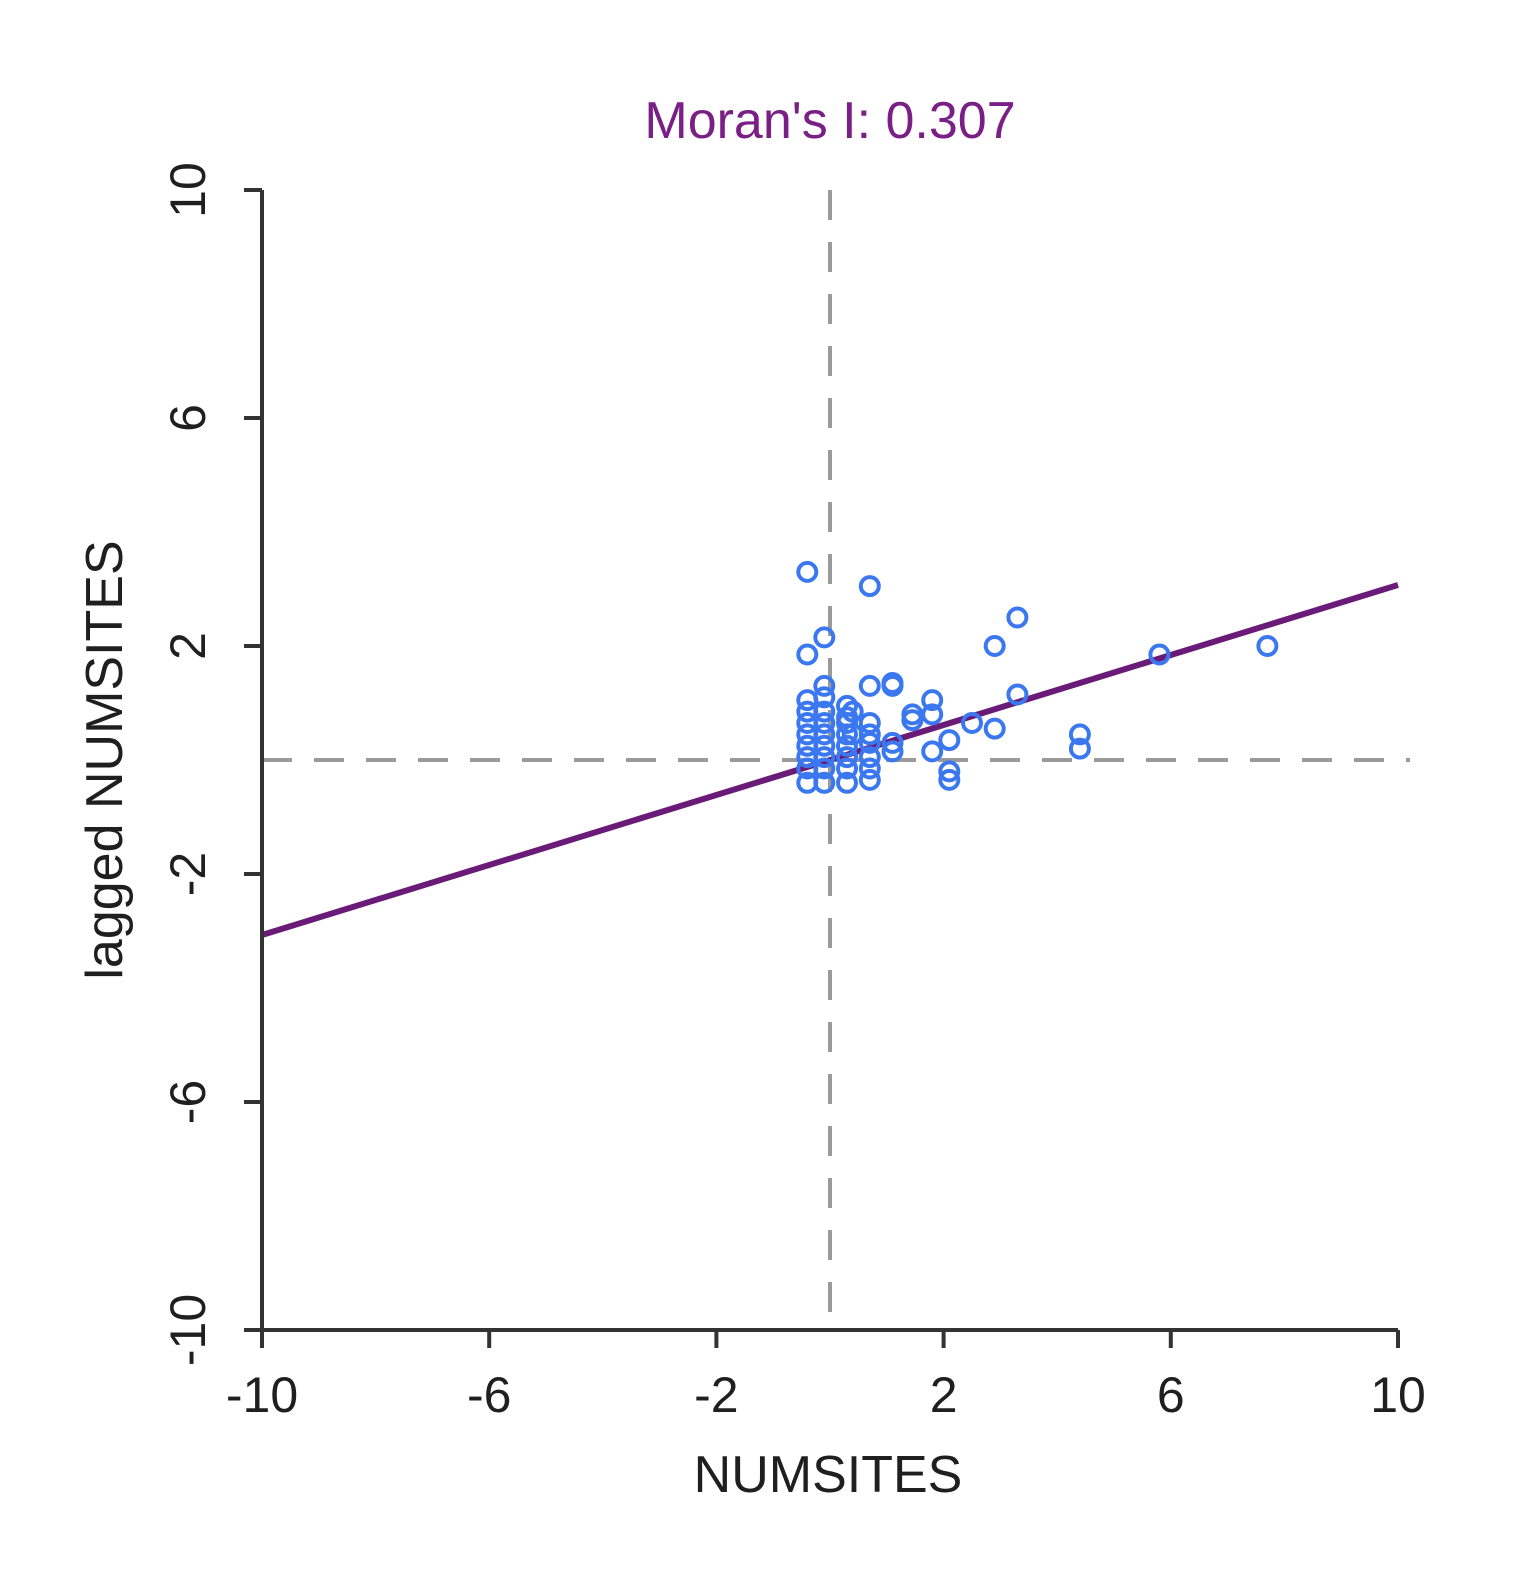 This screenshot has height=1582, width=1538. Describe the element at coordinates (188, 646) in the screenshot. I see `y-tick-label: 2` at that location.